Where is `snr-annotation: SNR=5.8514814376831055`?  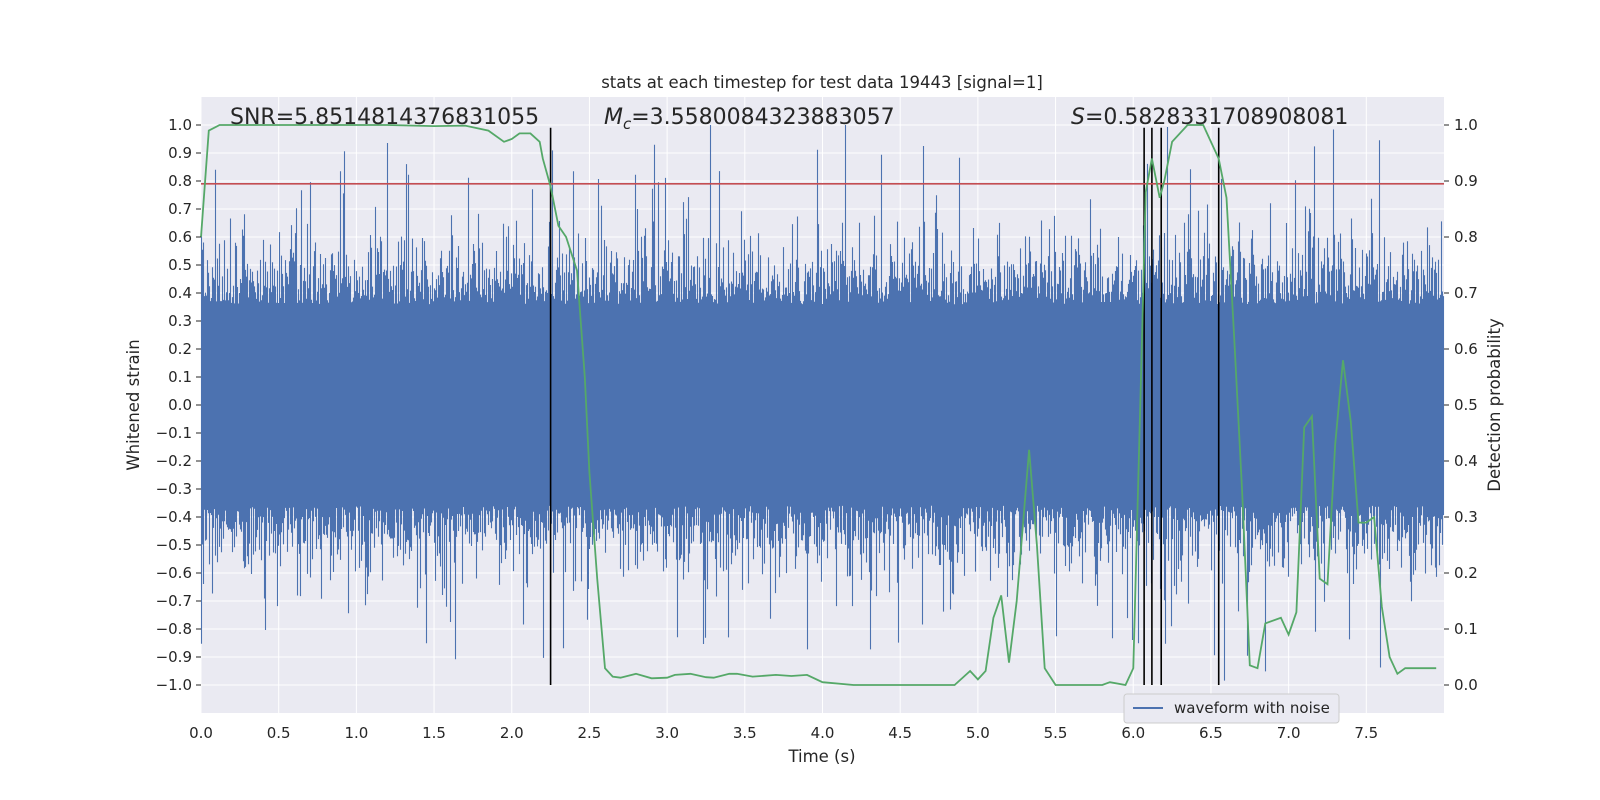 snr-annotation: SNR=5.8514814376831055 is located at coordinates (384, 117).